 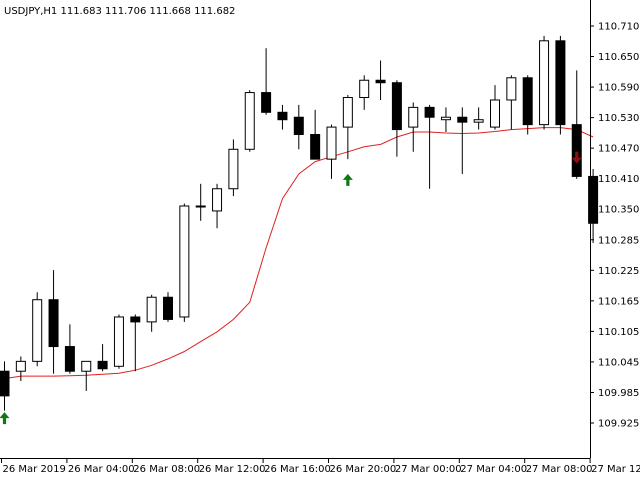 What do you see at coordinates (618, 424) in the screenshot?
I see `price-tick-label: 109.925` at bounding box center [618, 424].